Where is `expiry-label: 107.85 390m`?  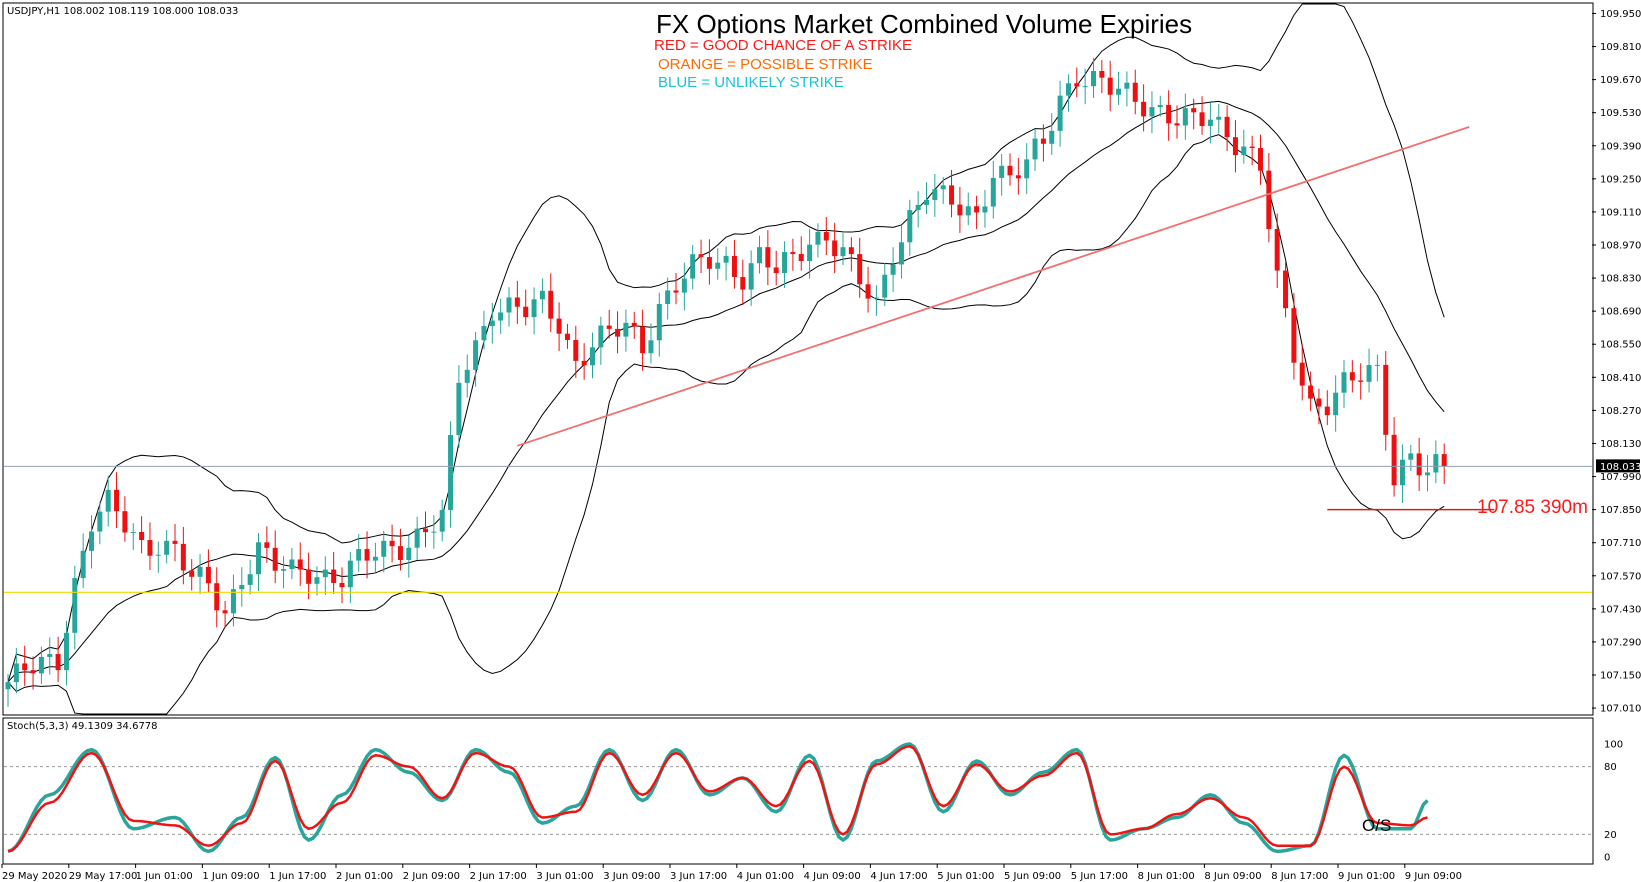
expiry-label: 107.85 390m is located at coordinates (1532, 507).